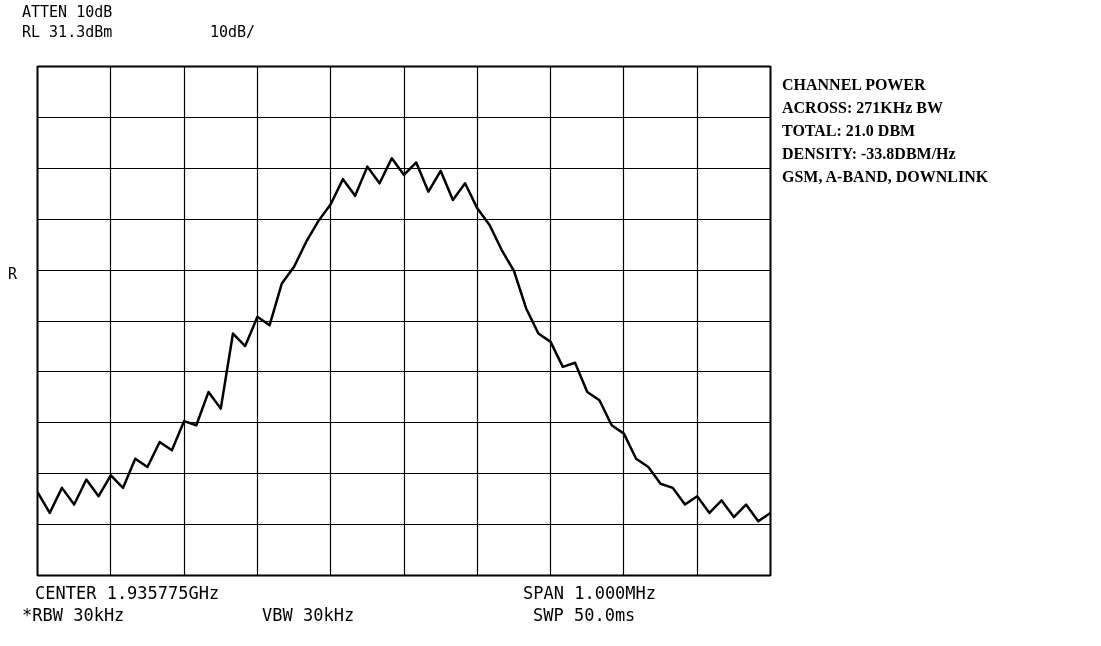  What do you see at coordinates (233, 32) in the screenshot?
I see `text: 10dB/` at bounding box center [233, 32].